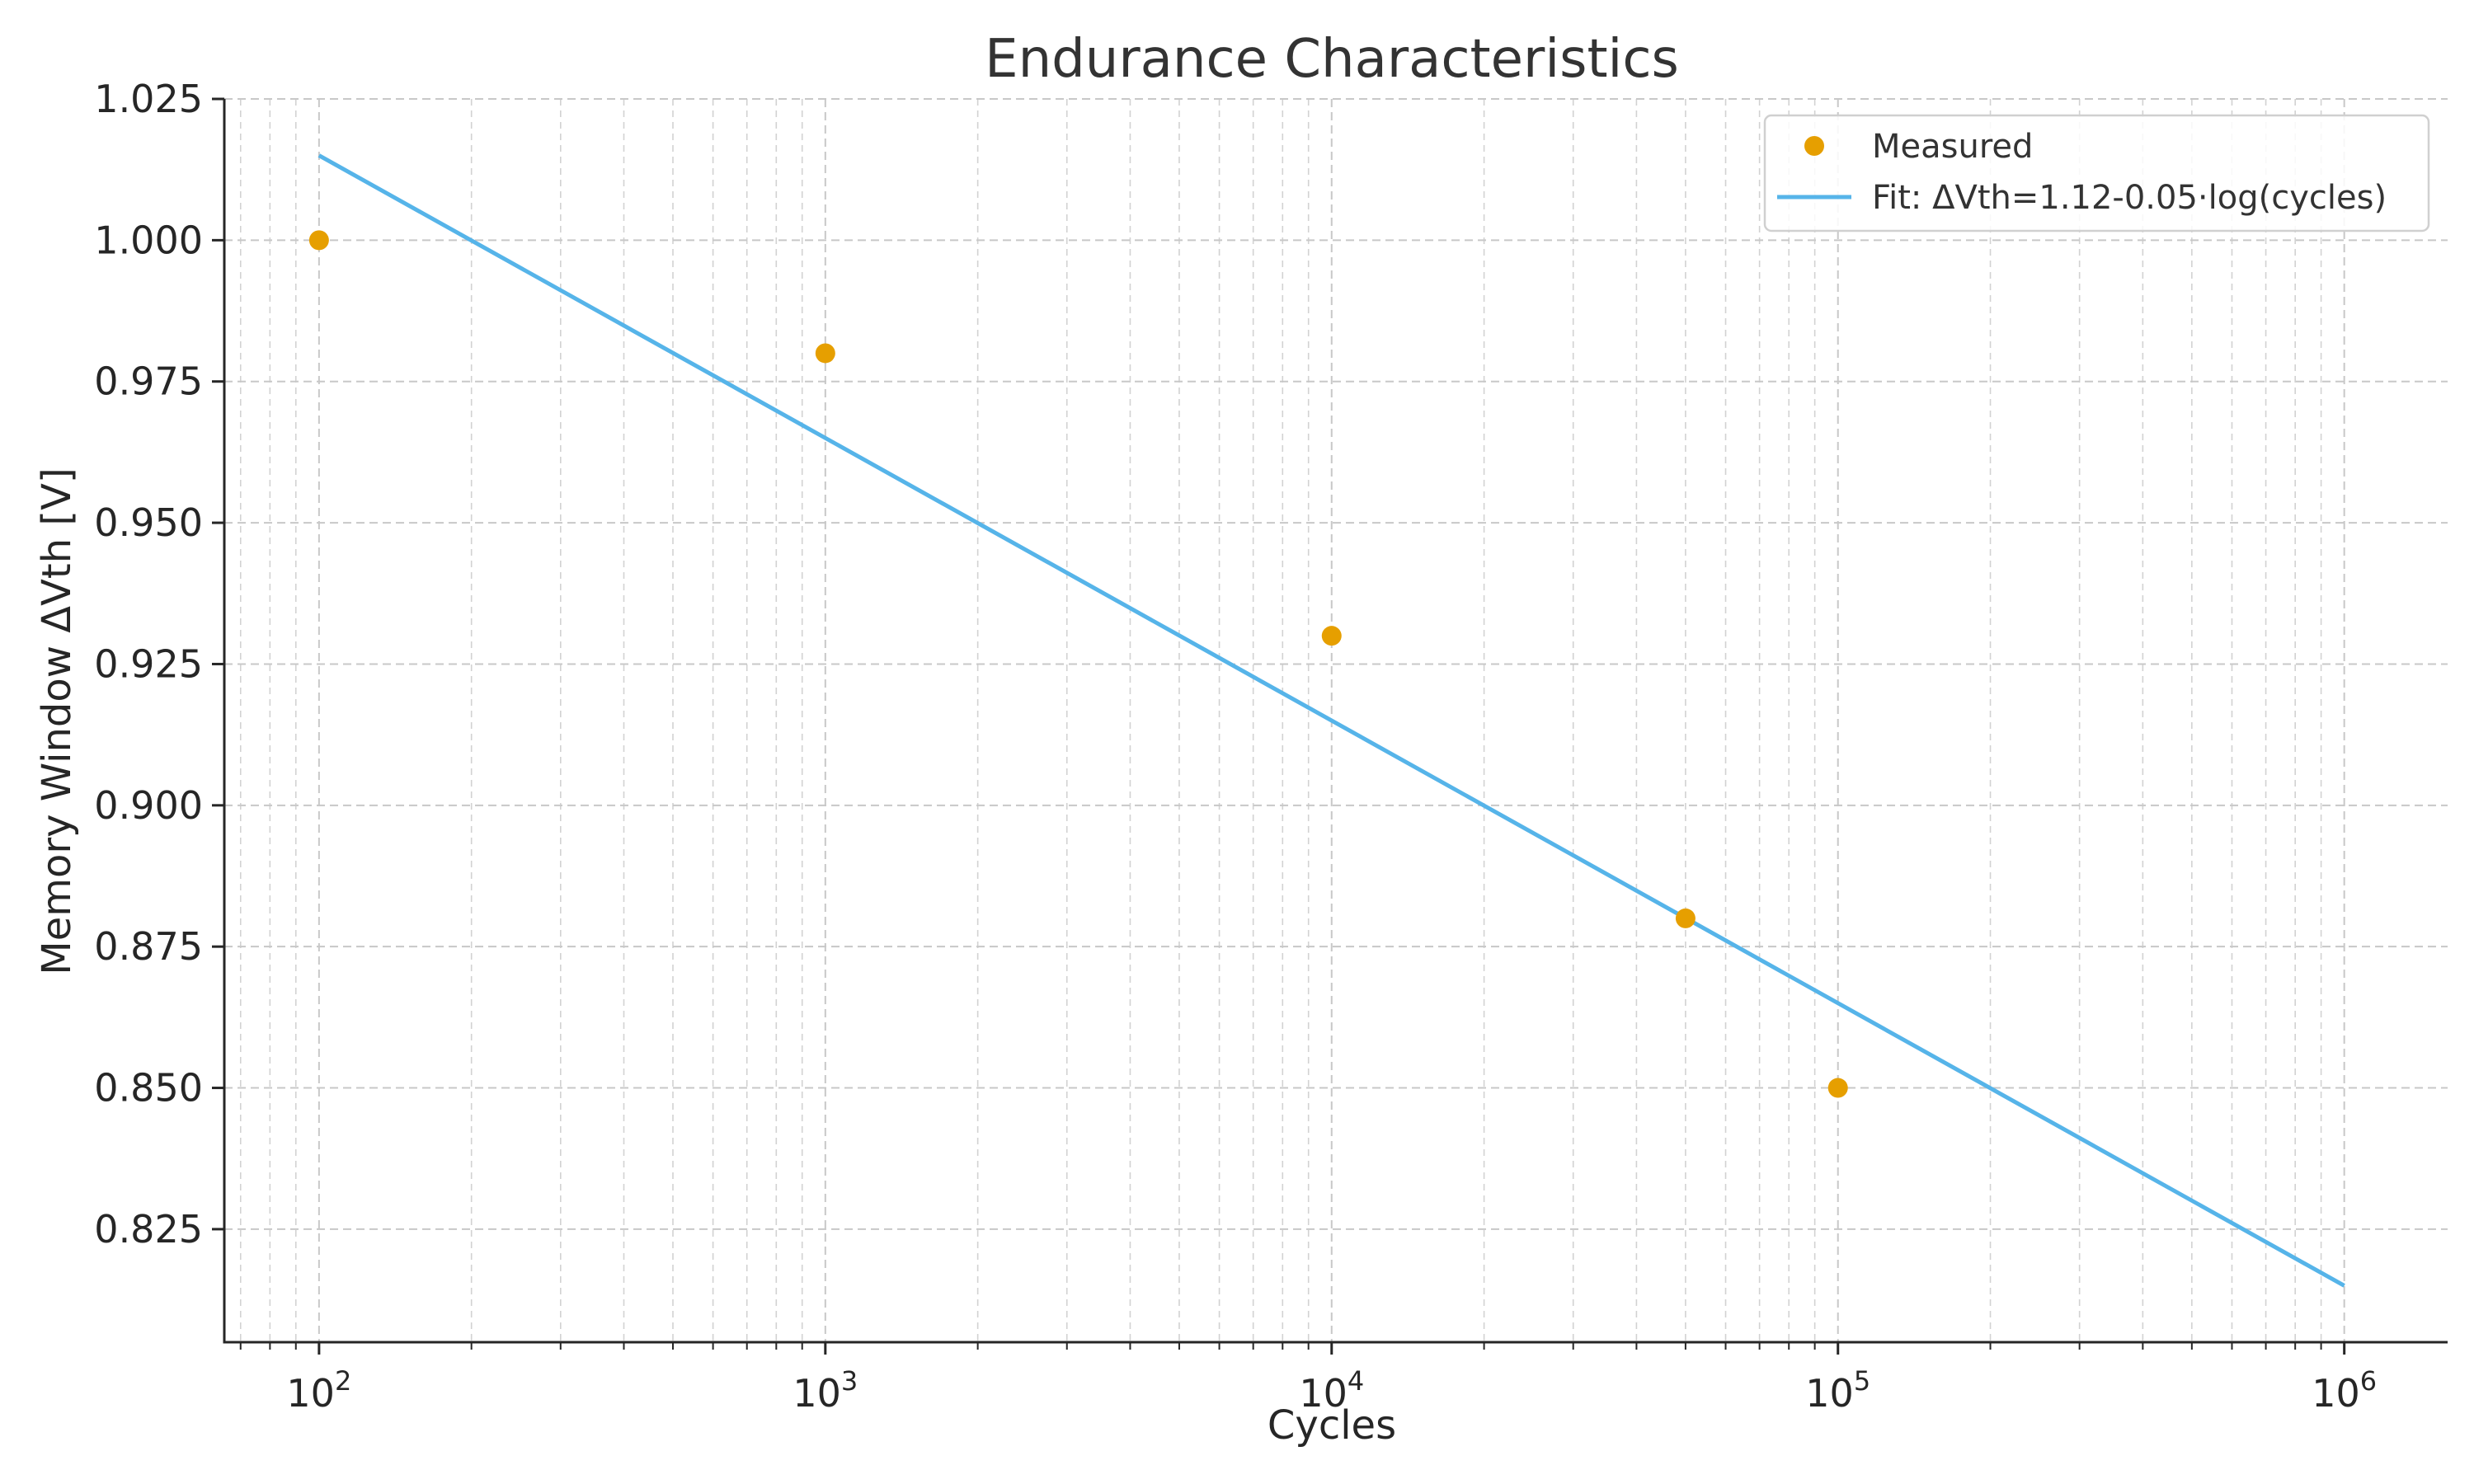 This screenshot has width=2474, height=1484. I want to click on y-tick-label: 0.975, so click(148, 381).